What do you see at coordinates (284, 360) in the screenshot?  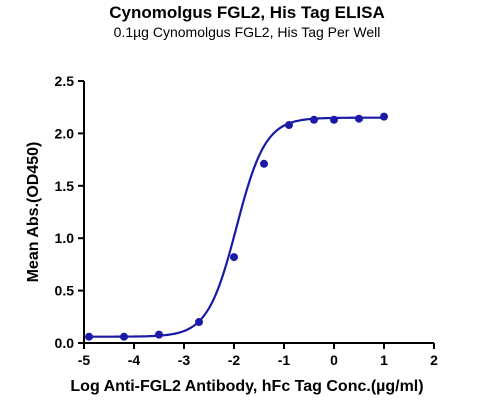 I see `x-tick-label: -1` at bounding box center [284, 360].